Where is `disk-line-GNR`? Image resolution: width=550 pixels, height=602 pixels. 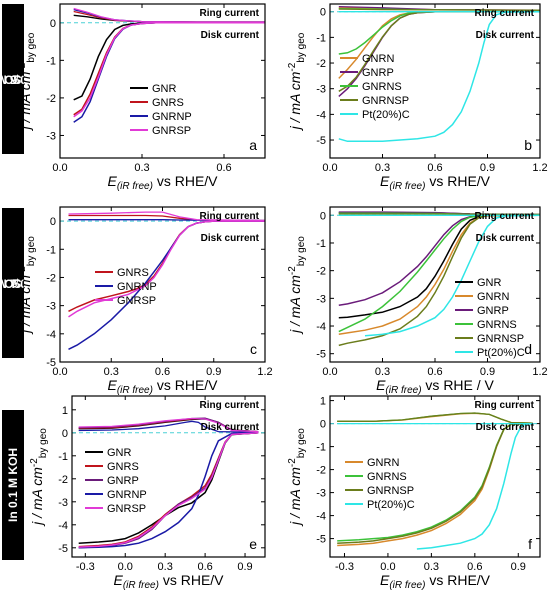
disk-line-GNR is located at coordinates (168, 488).